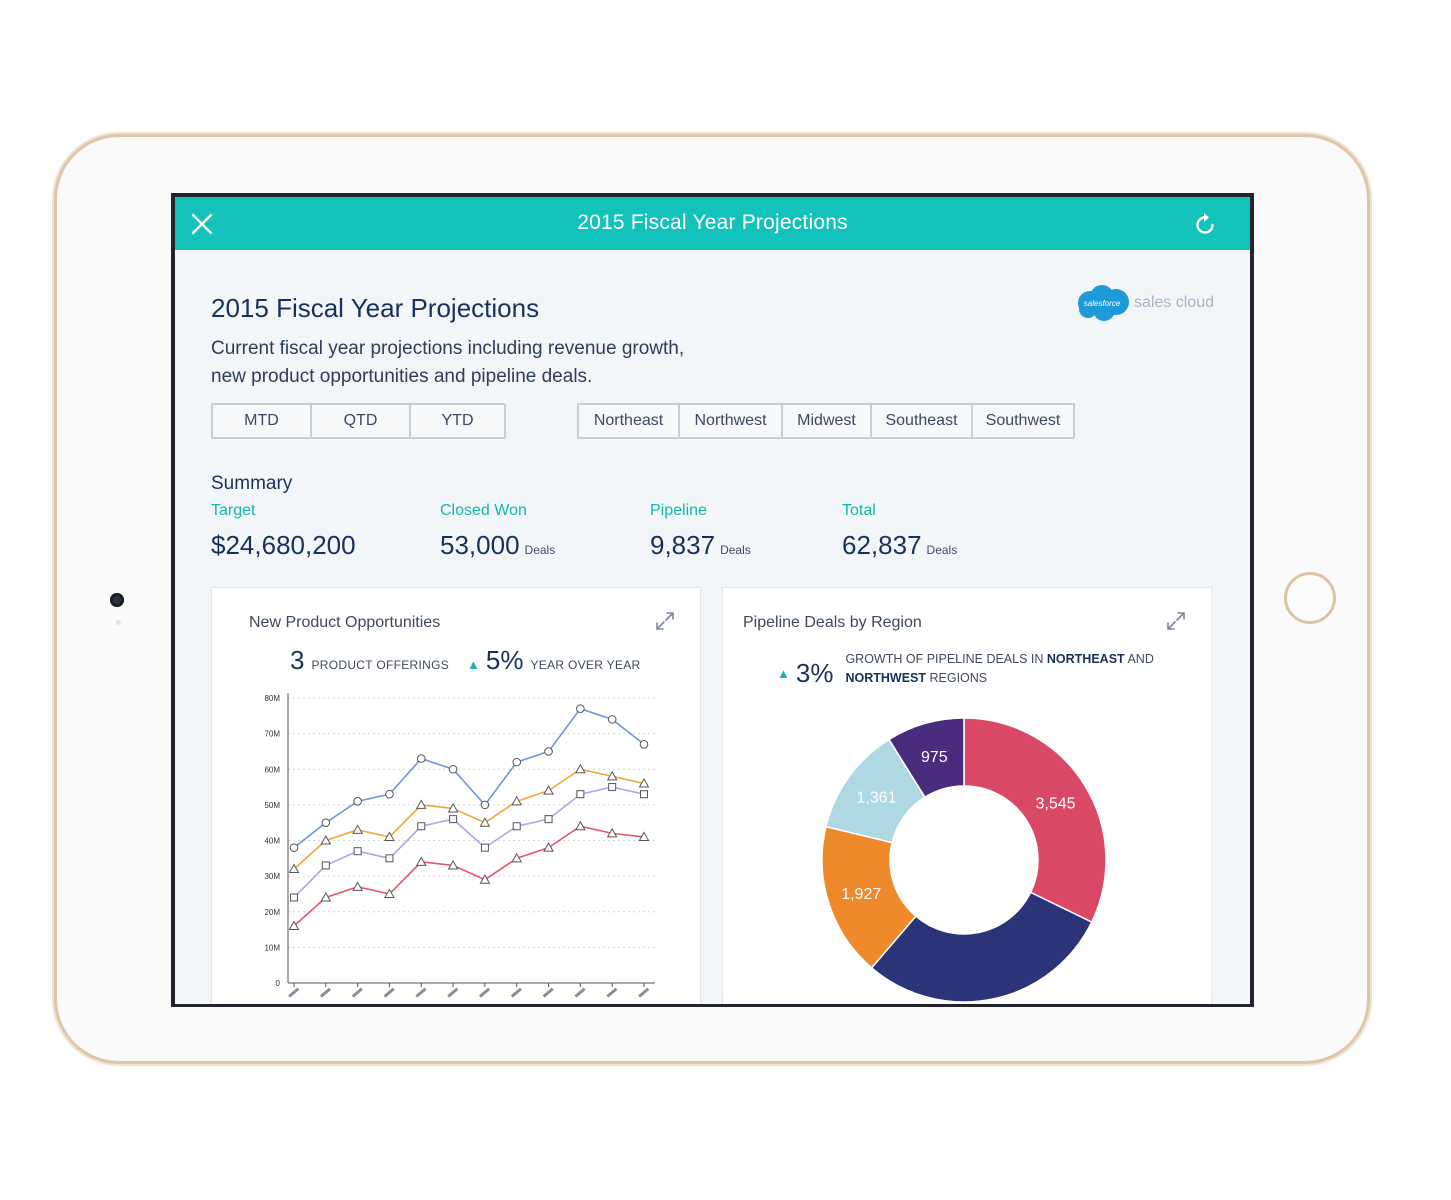 The image size is (1451, 1200). Describe the element at coordinates (957, 677) in the screenshot. I see `growth-text-part: REGIONS` at that location.